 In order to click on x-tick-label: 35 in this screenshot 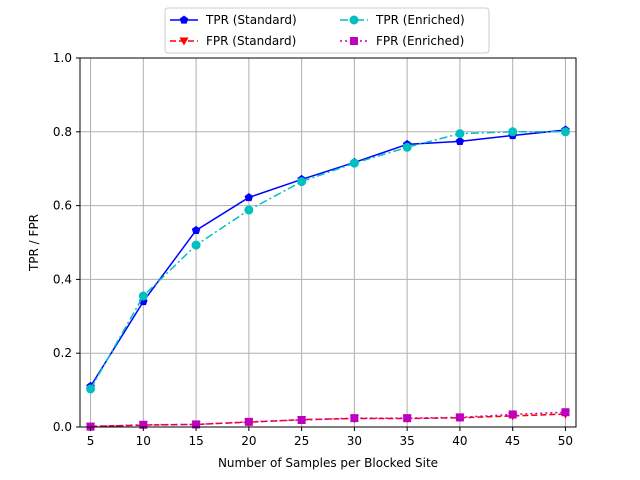, I will do `click(407, 441)`.